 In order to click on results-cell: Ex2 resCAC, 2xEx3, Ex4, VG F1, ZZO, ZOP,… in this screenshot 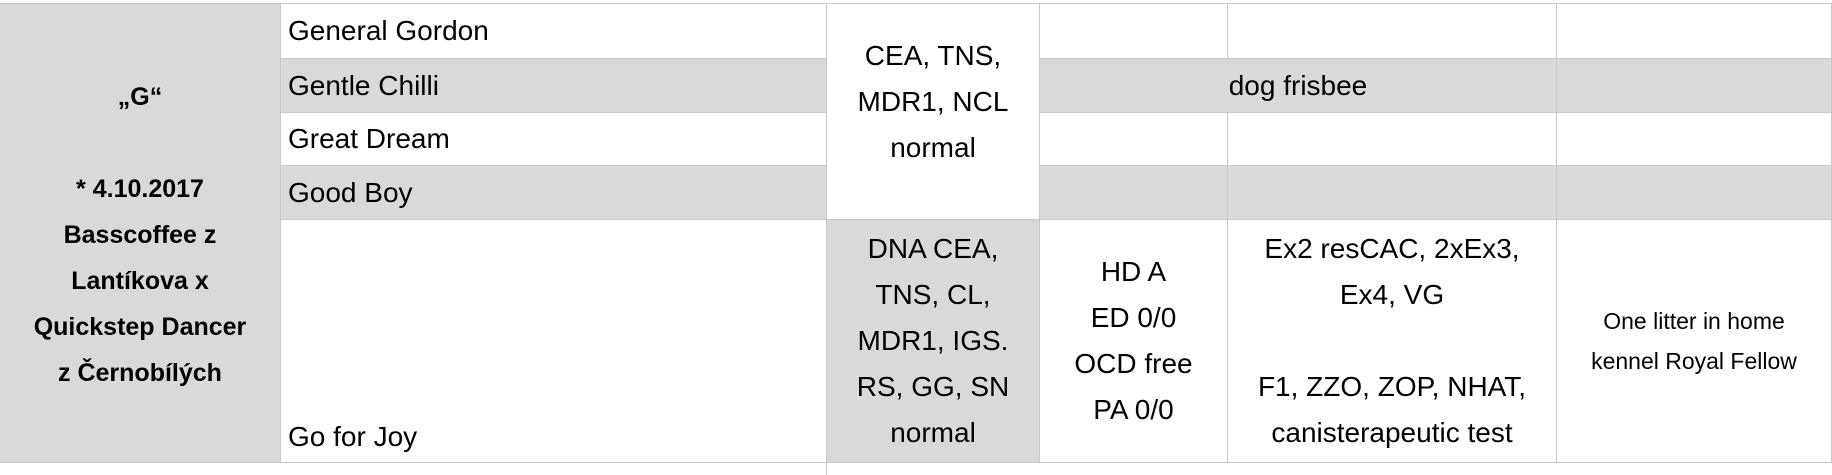, I will do `click(1392, 341)`.